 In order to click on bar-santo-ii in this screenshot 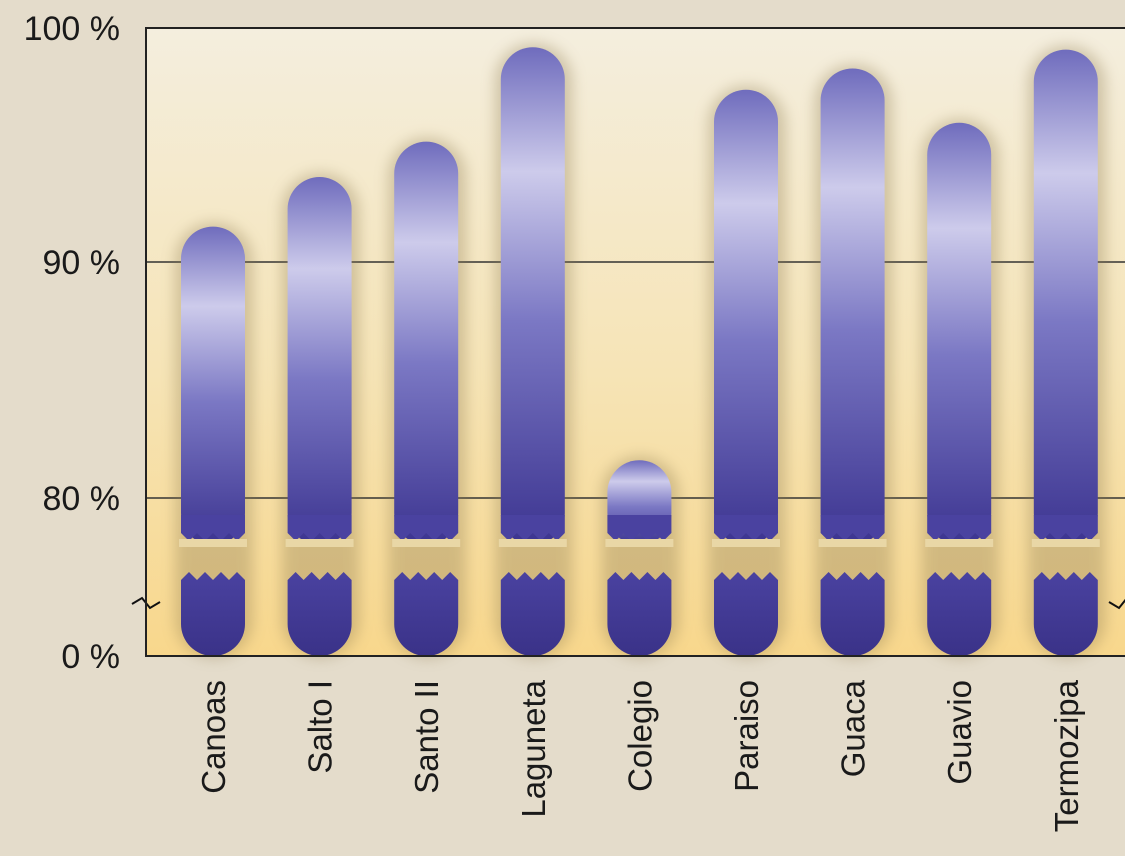, I will do `click(427, 397)`.